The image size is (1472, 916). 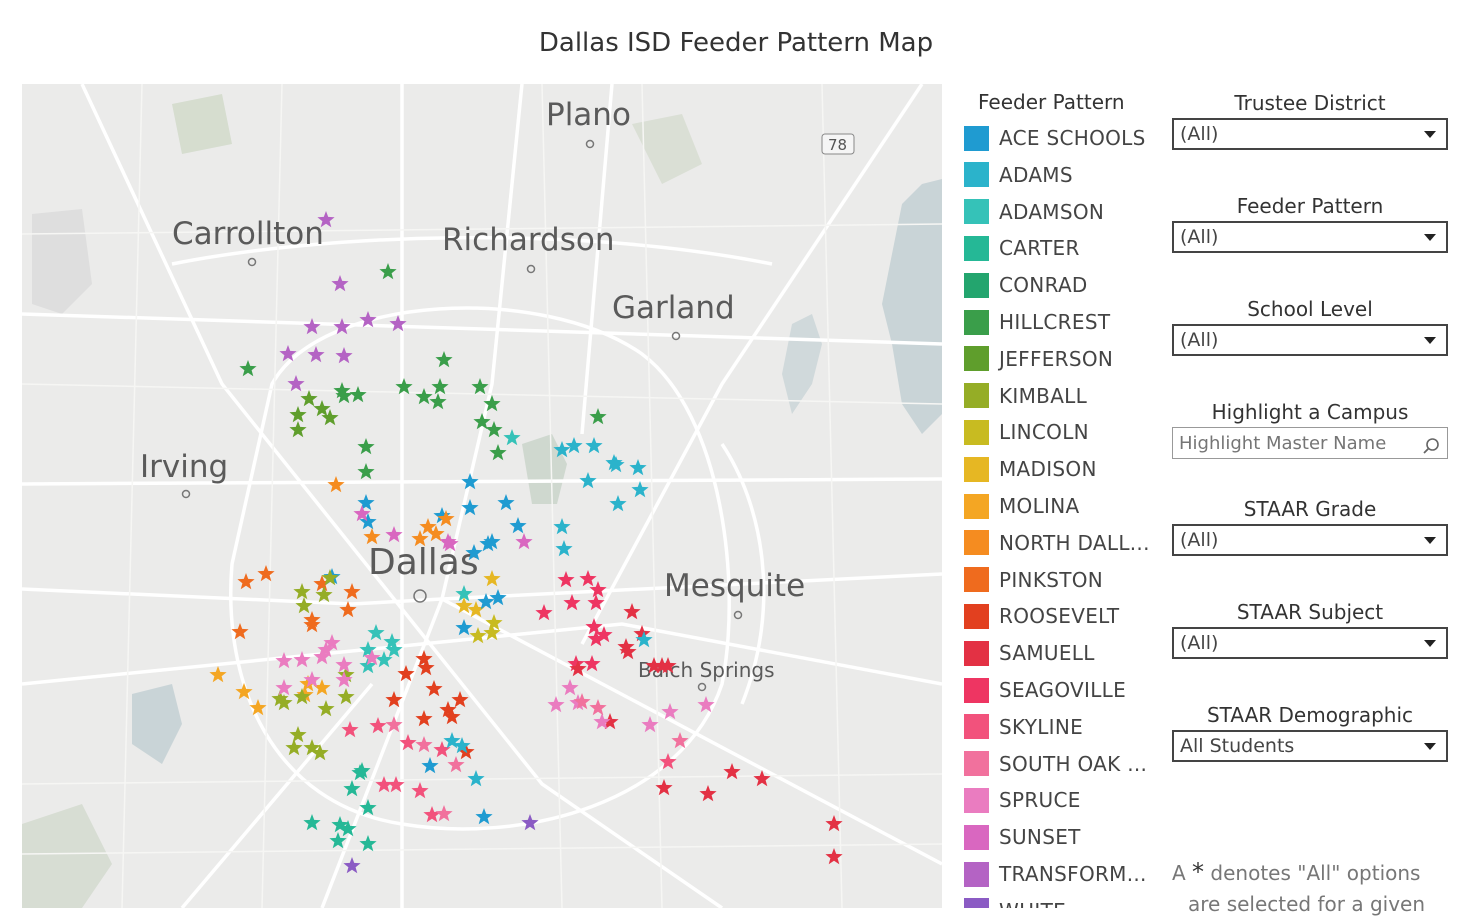 I want to click on highlight-campus-input, so click(x=1310, y=443).